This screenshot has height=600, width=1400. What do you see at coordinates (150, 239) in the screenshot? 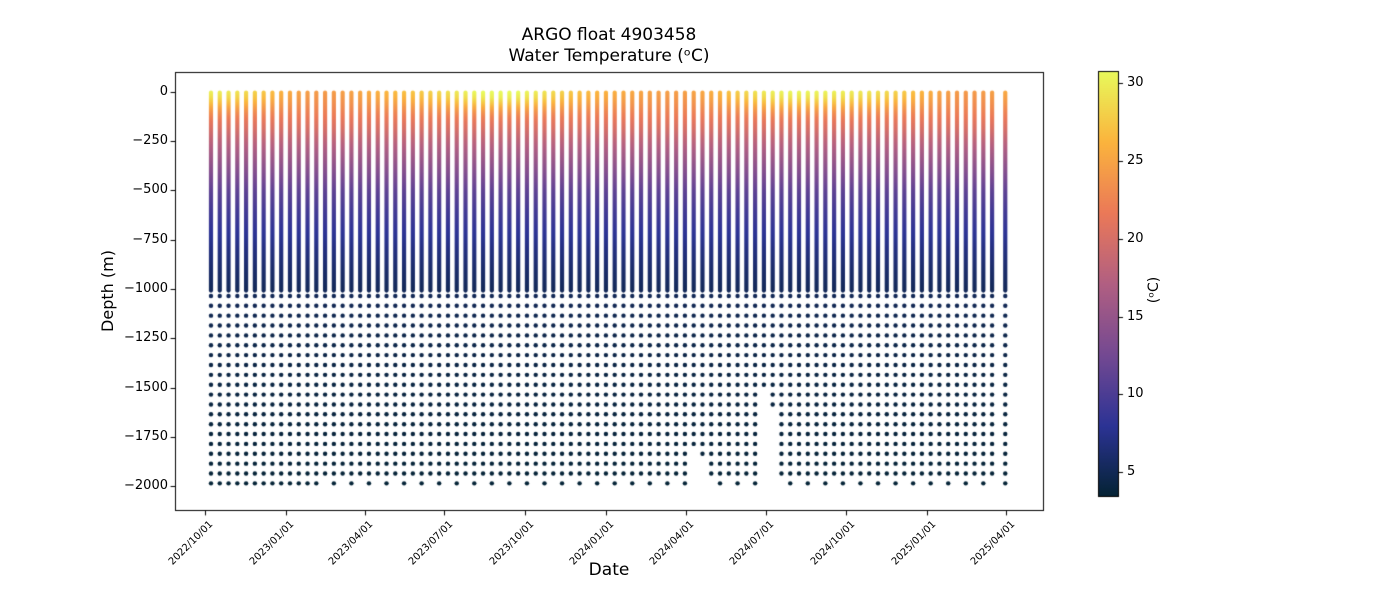
I see `y-tick-label: −750` at bounding box center [150, 239].